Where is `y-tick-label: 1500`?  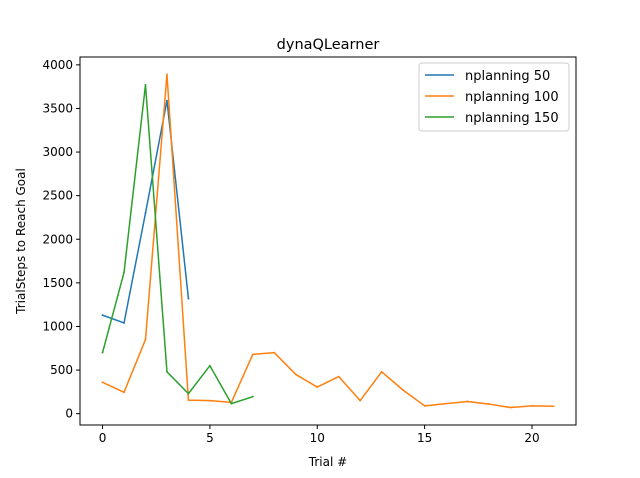 y-tick-label: 1500 is located at coordinates (57, 283).